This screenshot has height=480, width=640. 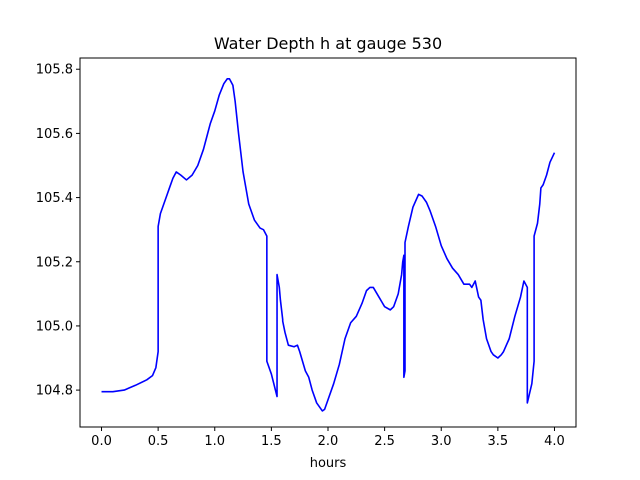 I want to click on x-tick-label: 2.5, so click(x=384, y=441).